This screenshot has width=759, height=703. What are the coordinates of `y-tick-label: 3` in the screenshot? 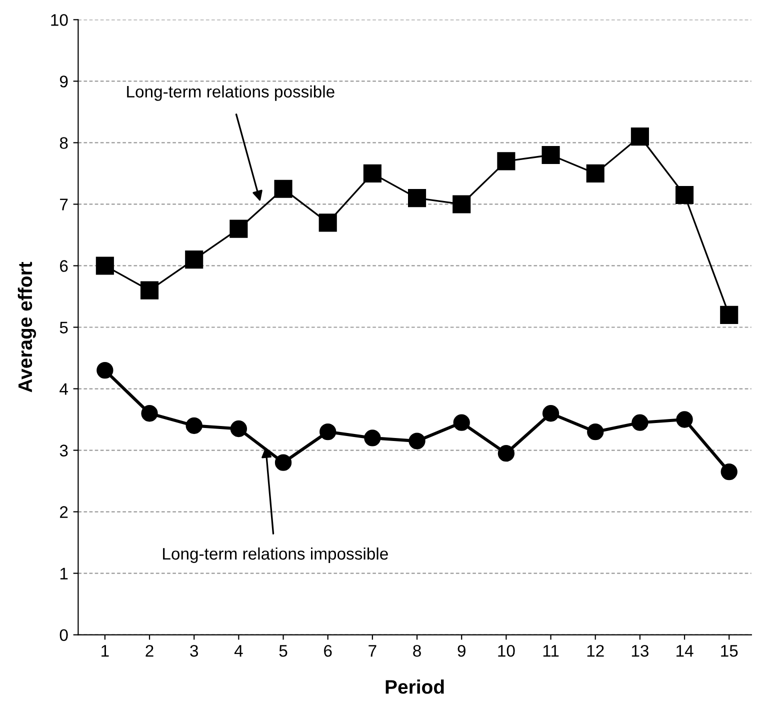 It's located at (64, 450).